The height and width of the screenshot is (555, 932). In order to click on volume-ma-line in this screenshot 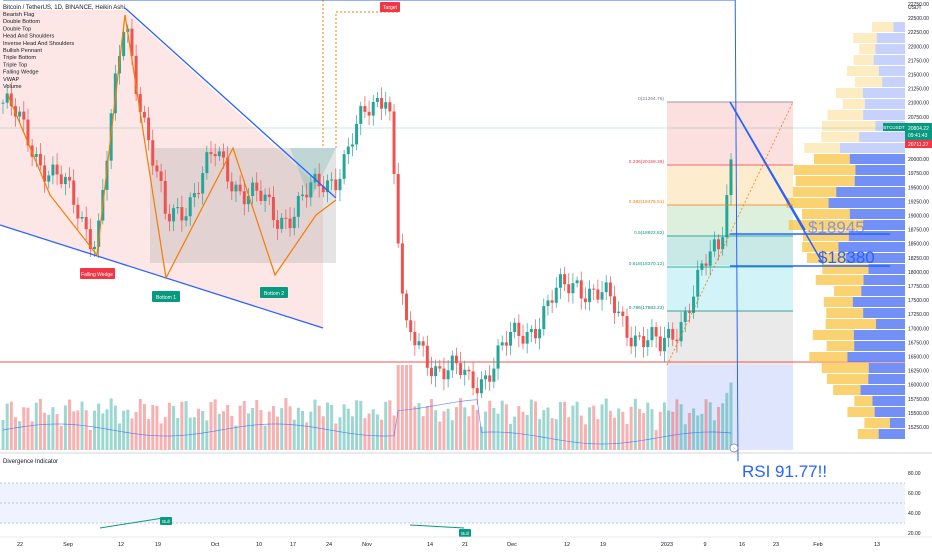, I will do `click(367, 422)`.